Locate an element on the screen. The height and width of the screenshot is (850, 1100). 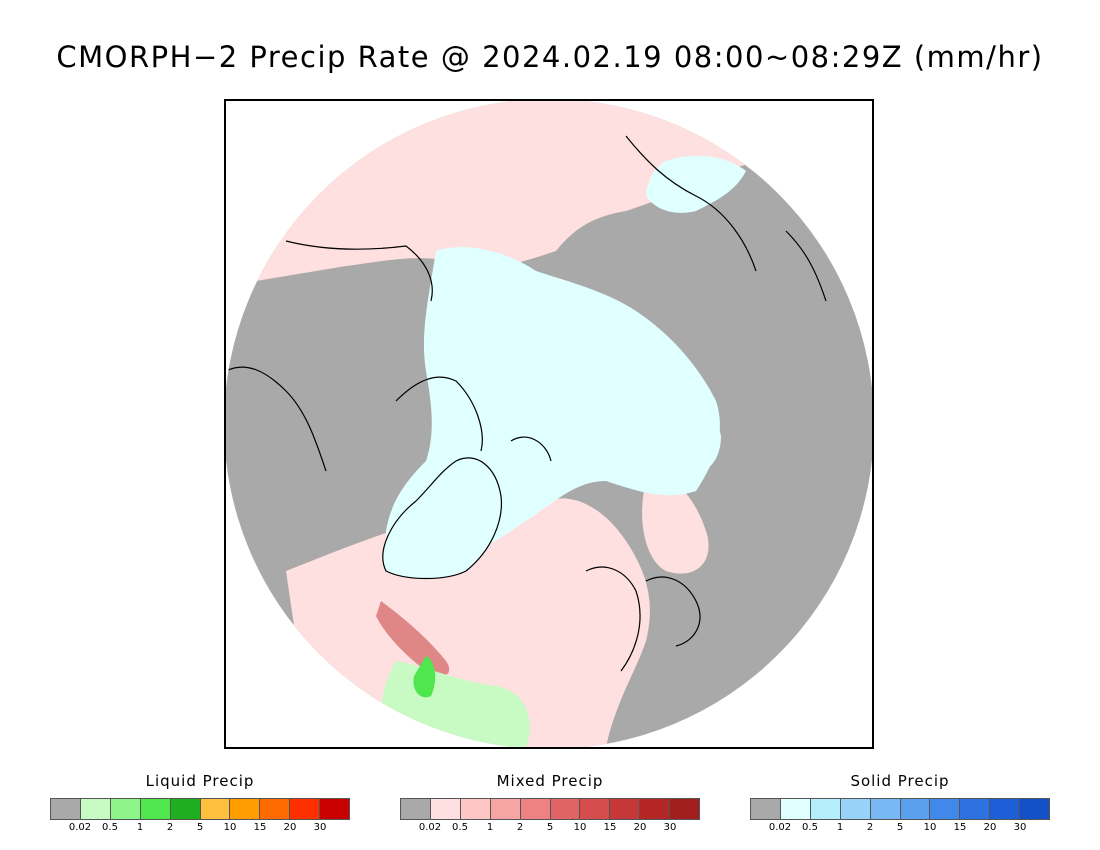
legend-solid-colorbar is located at coordinates (900, 809).